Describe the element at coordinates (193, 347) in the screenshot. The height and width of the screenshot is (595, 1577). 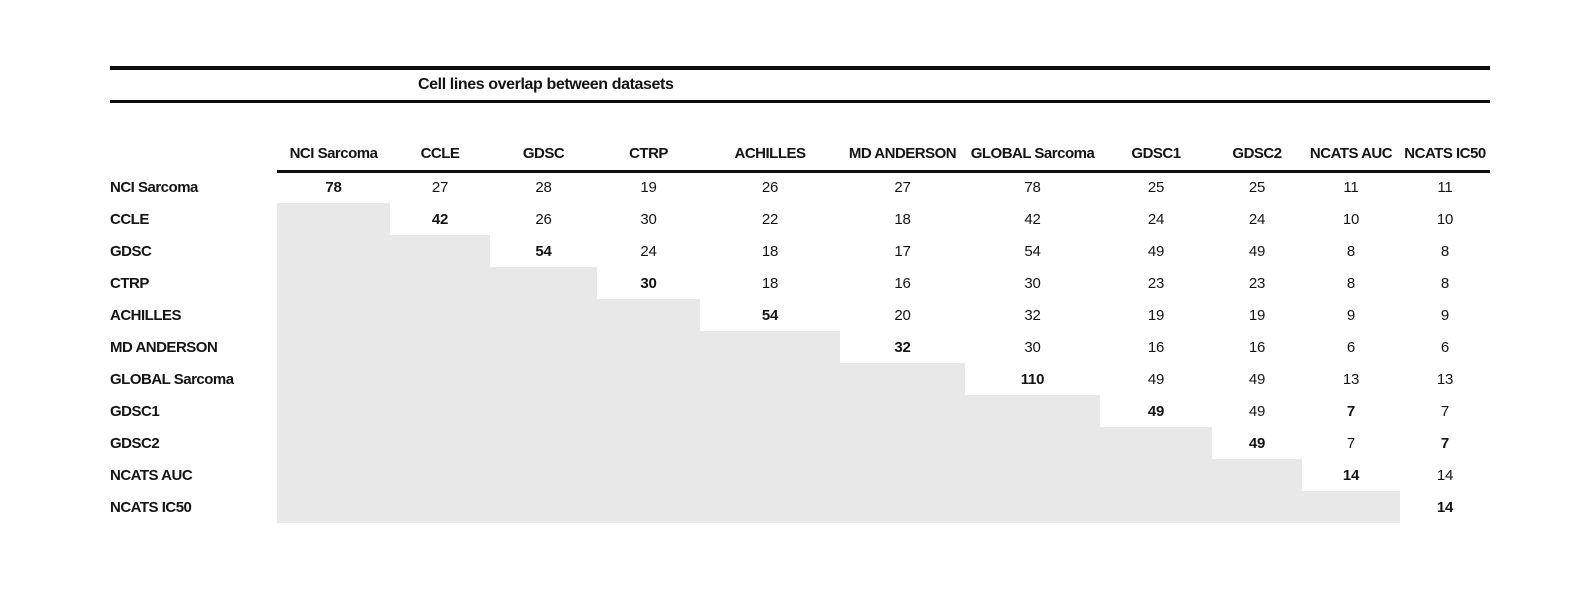
I see `row-label: MD ANDERSON` at that location.